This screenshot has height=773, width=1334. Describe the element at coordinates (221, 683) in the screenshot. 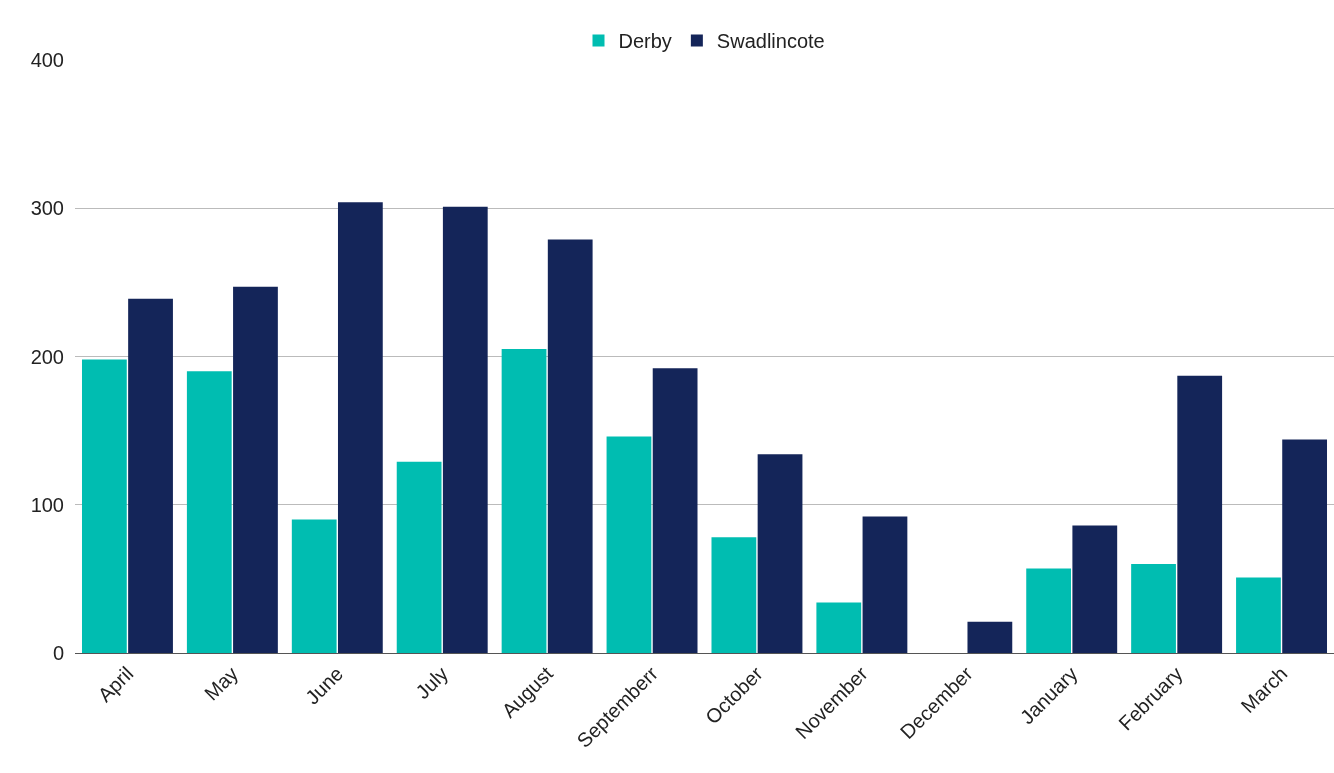

I see `x-tick-label: May` at that location.